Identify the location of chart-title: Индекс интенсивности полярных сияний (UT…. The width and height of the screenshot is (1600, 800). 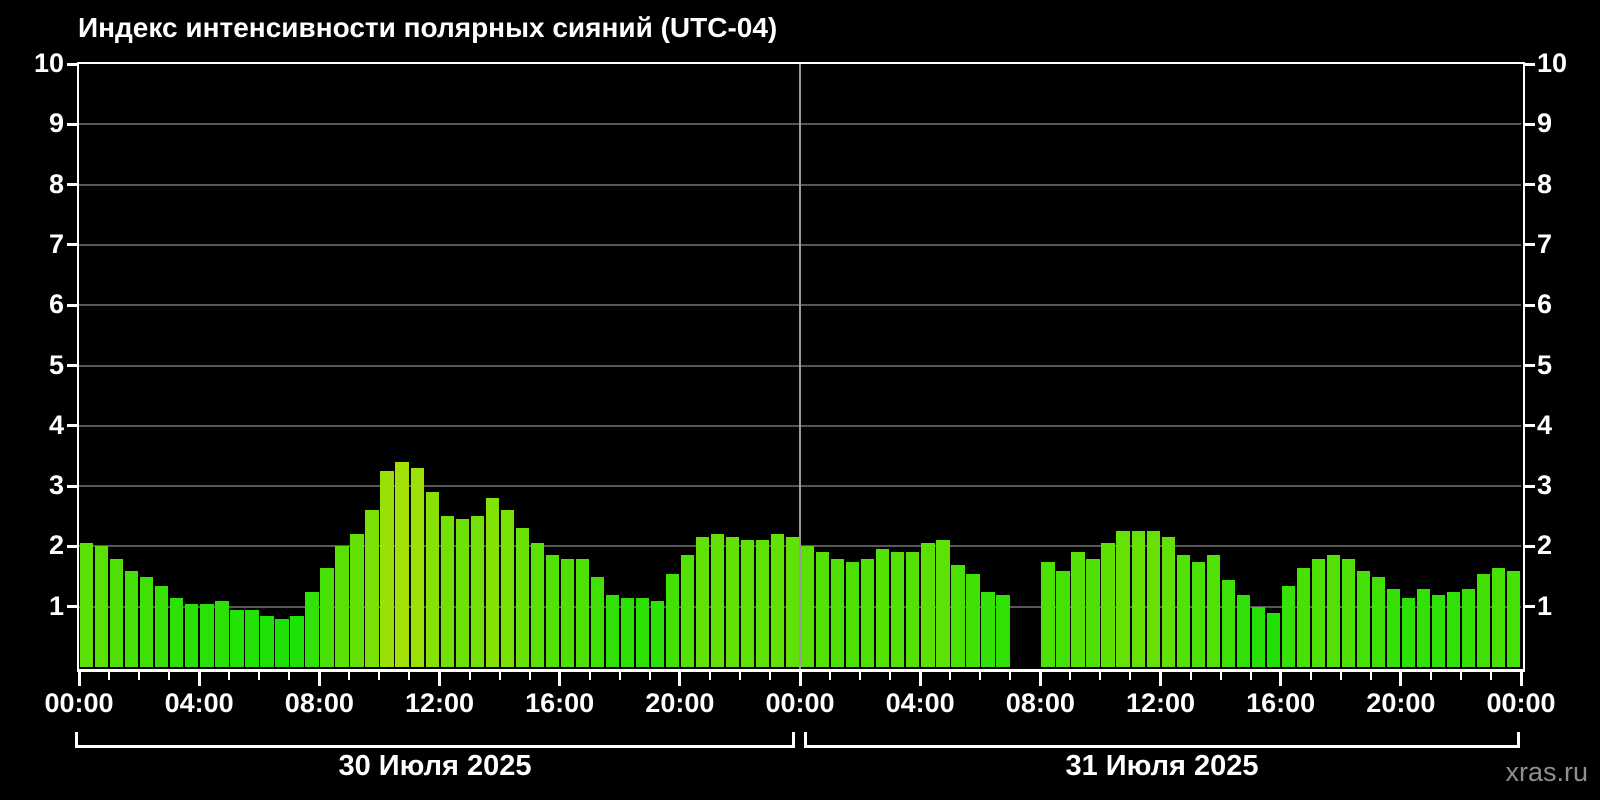
(428, 27).